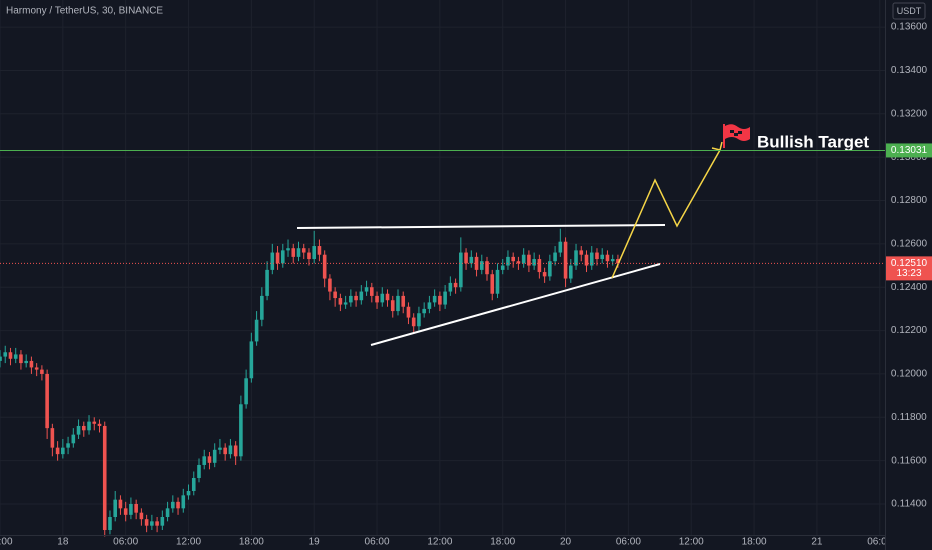 This screenshot has height=550, width=932. What do you see at coordinates (909, 150) in the screenshot?
I see `target-label: 0.13031` at bounding box center [909, 150].